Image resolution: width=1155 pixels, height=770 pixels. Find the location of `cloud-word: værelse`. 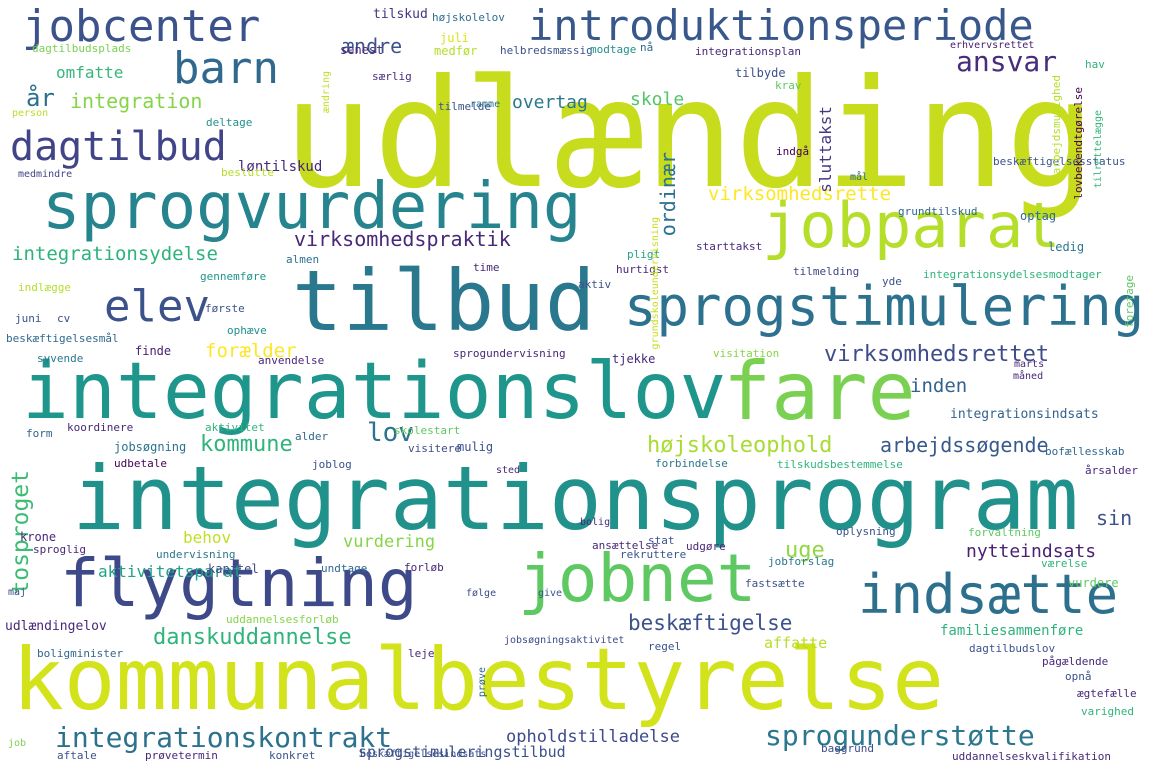

cloud-word: værelse is located at coordinates (1064, 563).